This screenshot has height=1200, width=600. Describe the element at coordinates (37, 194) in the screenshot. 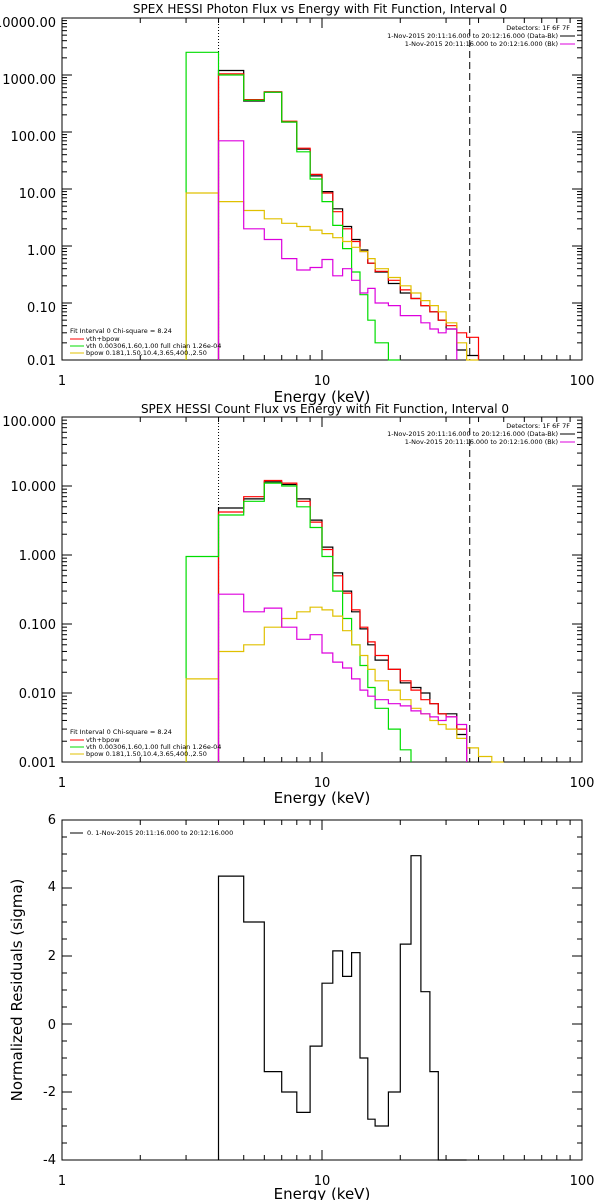

I see `y-tick-label: 10.00` at that location.